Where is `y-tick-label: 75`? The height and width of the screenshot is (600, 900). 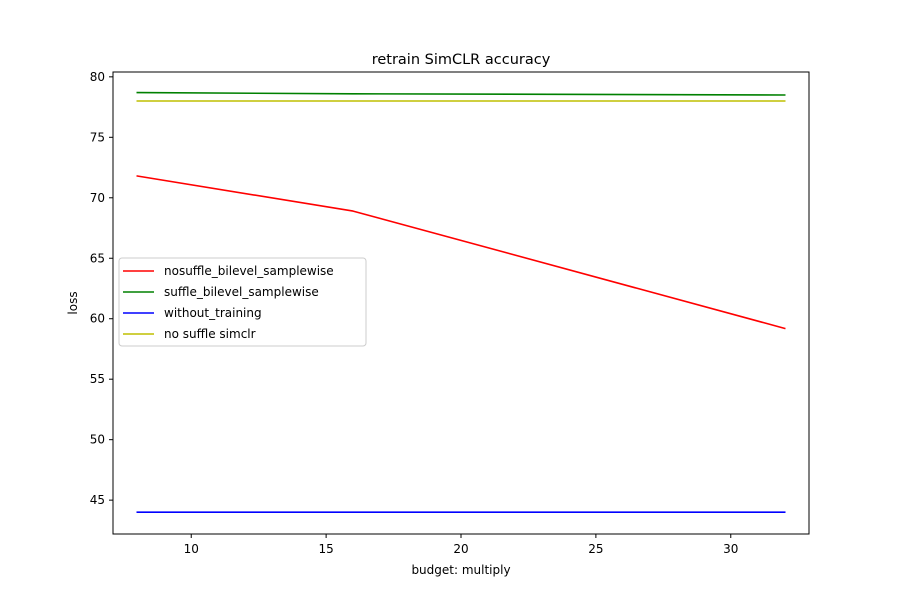 y-tick-label: 75 is located at coordinates (97, 137).